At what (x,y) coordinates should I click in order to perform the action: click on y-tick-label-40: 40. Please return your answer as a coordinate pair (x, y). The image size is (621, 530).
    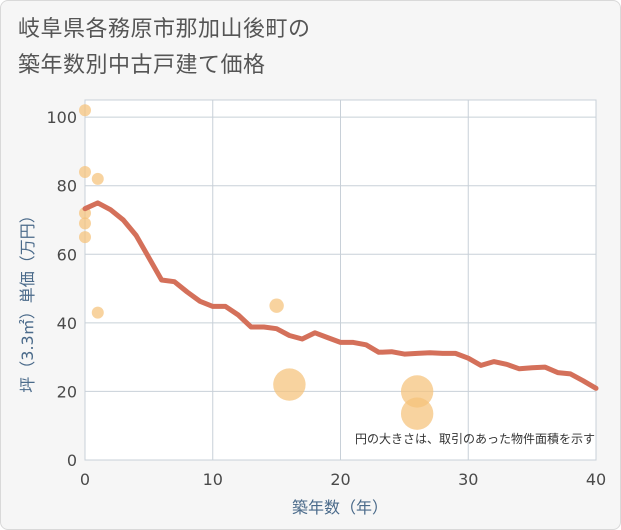
    Looking at the image, I should click on (67, 323).